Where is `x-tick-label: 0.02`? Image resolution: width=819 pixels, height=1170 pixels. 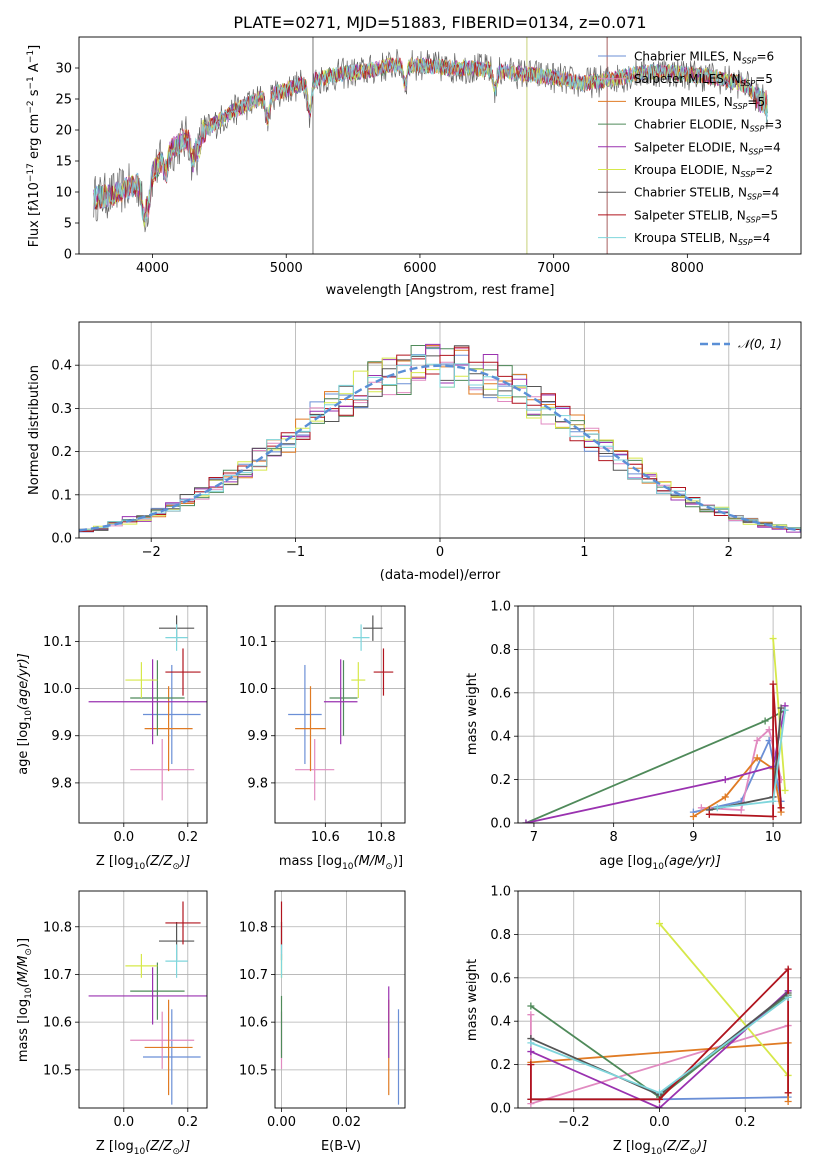
x-tick-label: 0.02 is located at coordinates (346, 1122).